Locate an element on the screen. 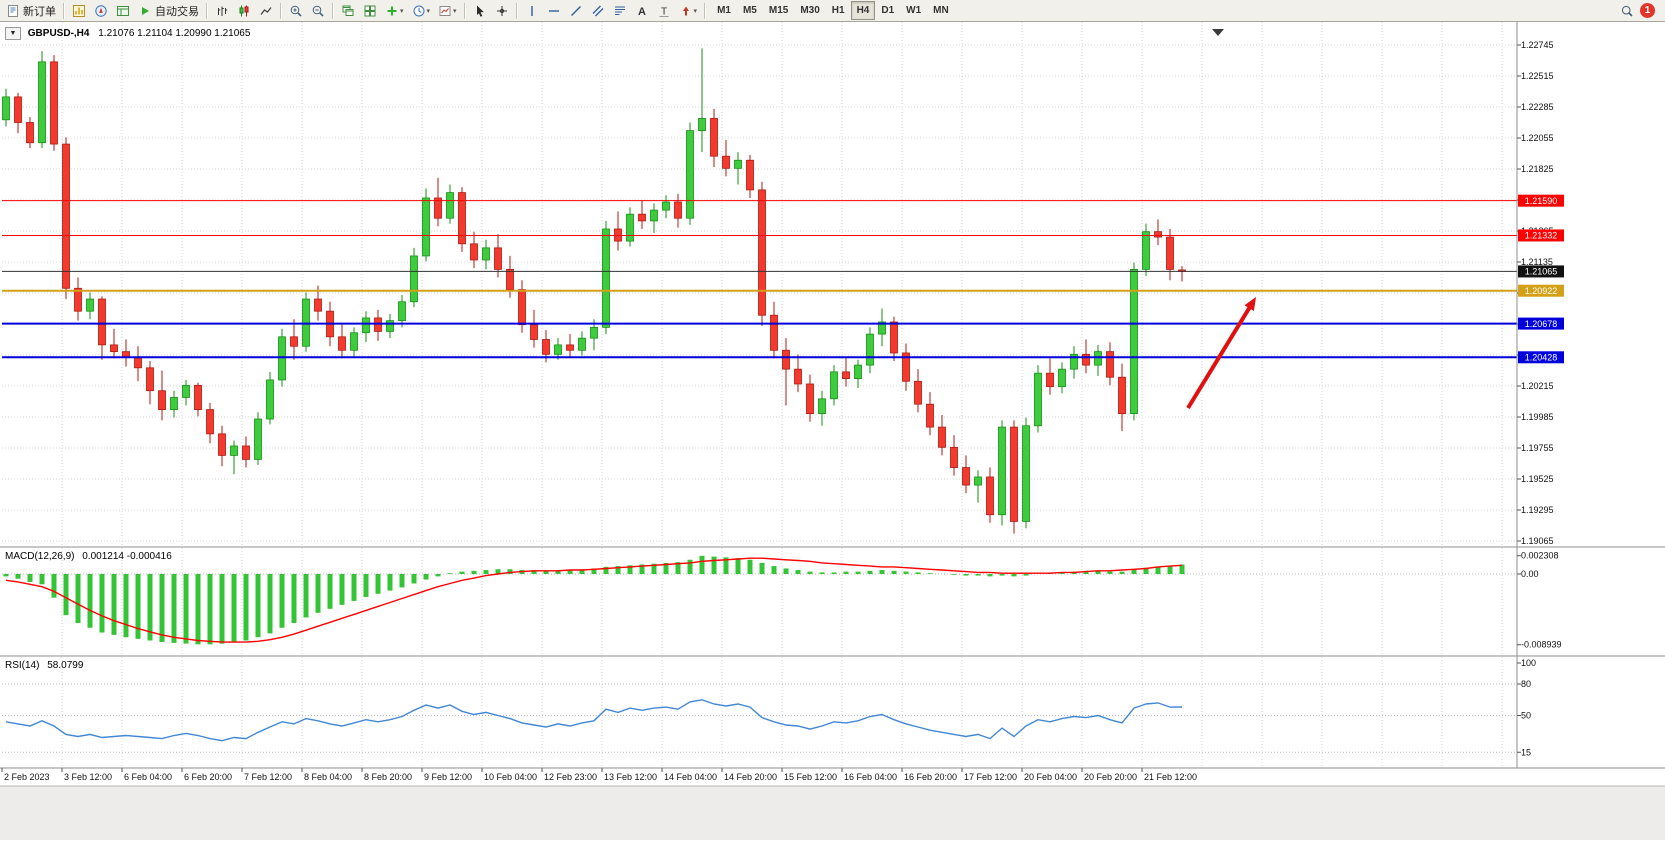  svg-text: 8 Feb 04:00 is located at coordinates (328, 777).